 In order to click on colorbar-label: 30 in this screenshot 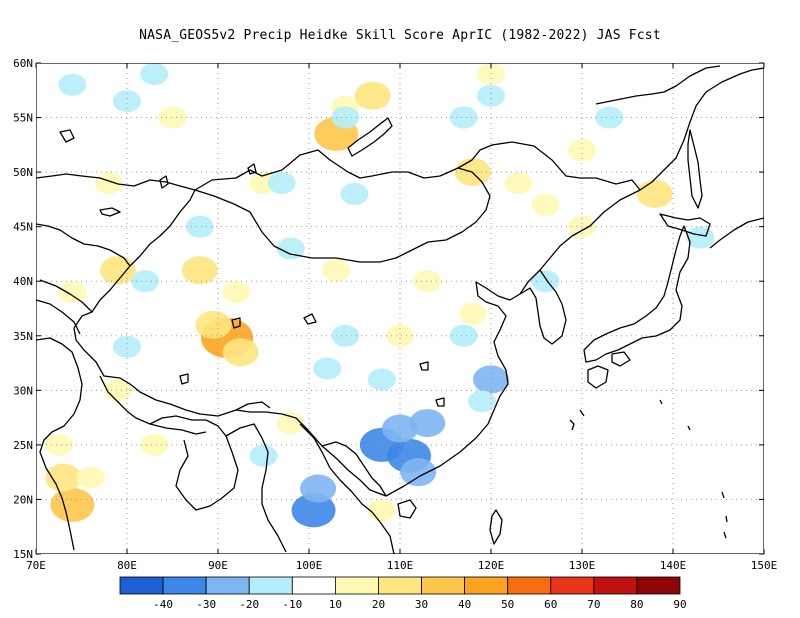, I will do `click(421, 604)`.